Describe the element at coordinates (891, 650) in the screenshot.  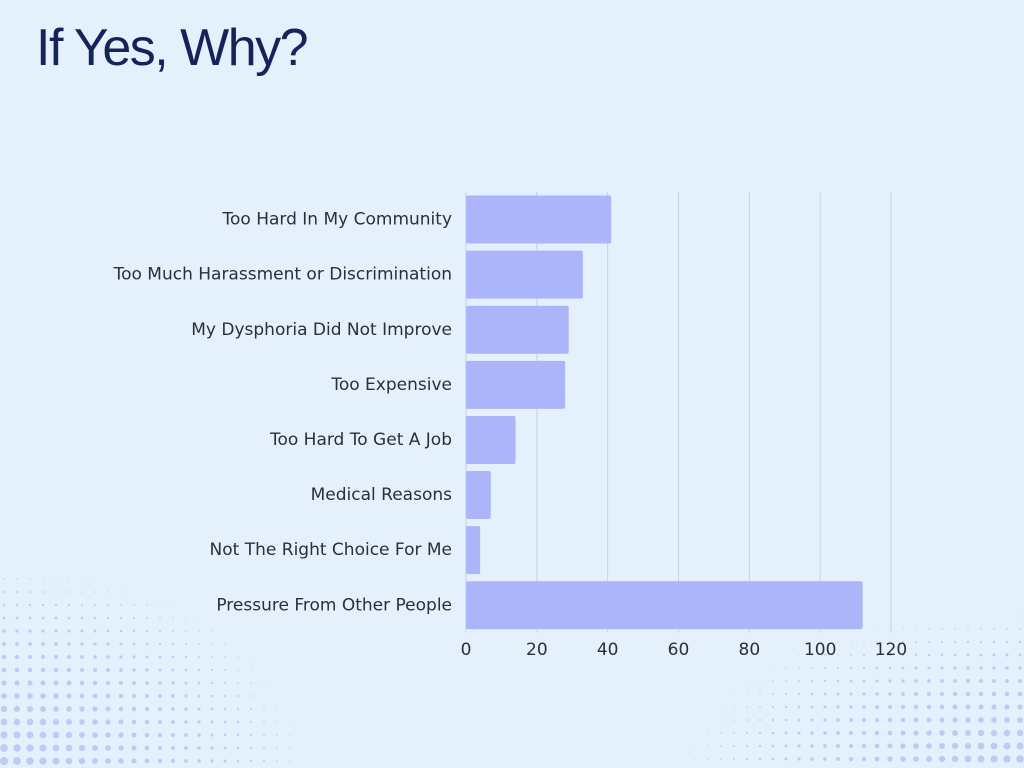
I see `x-tick-label: 120` at that location.